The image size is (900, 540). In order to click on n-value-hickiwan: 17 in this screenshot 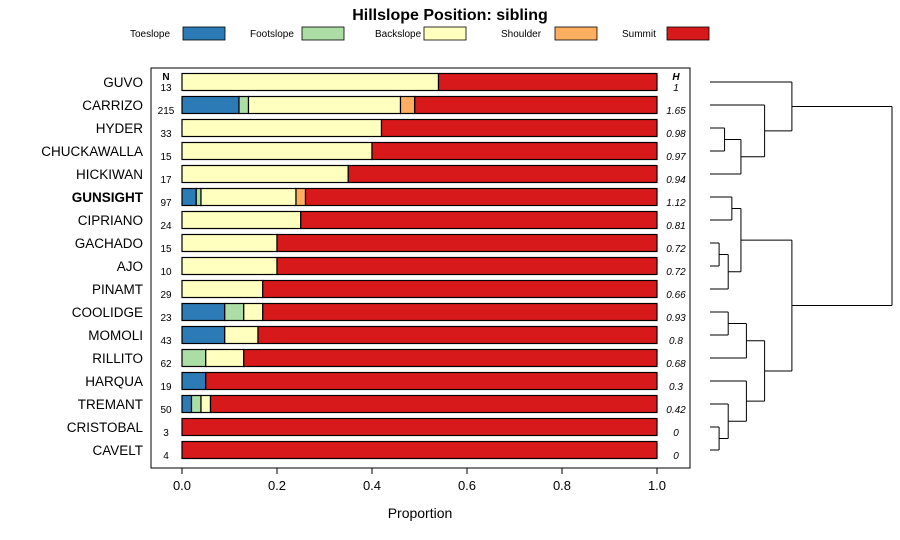, I will do `click(166, 180)`.